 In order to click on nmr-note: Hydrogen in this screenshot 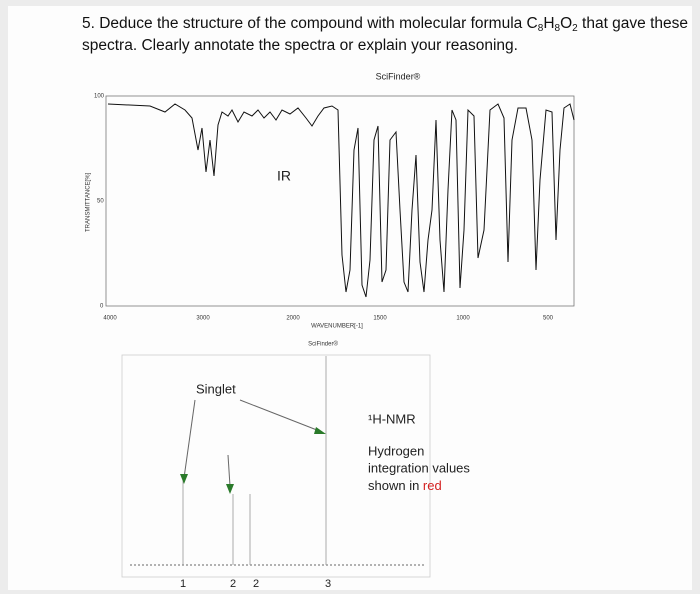, I will do `click(396, 450)`.